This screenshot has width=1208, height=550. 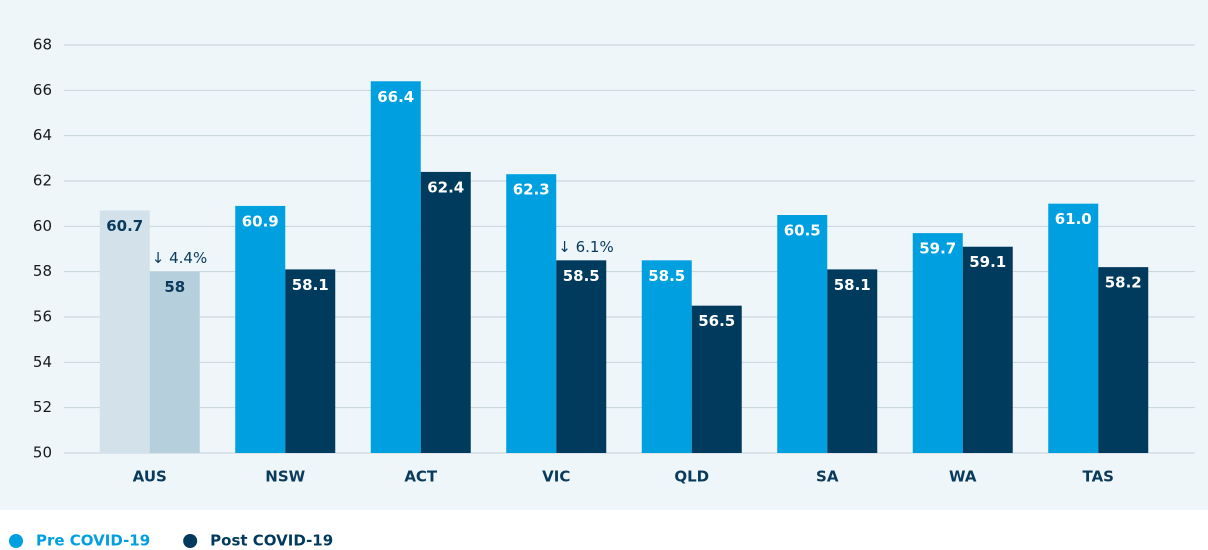 What do you see at coordinates (42, 271) in the screenshot?
I see `y-tick-label: 58` at bounding box center [42, 271].